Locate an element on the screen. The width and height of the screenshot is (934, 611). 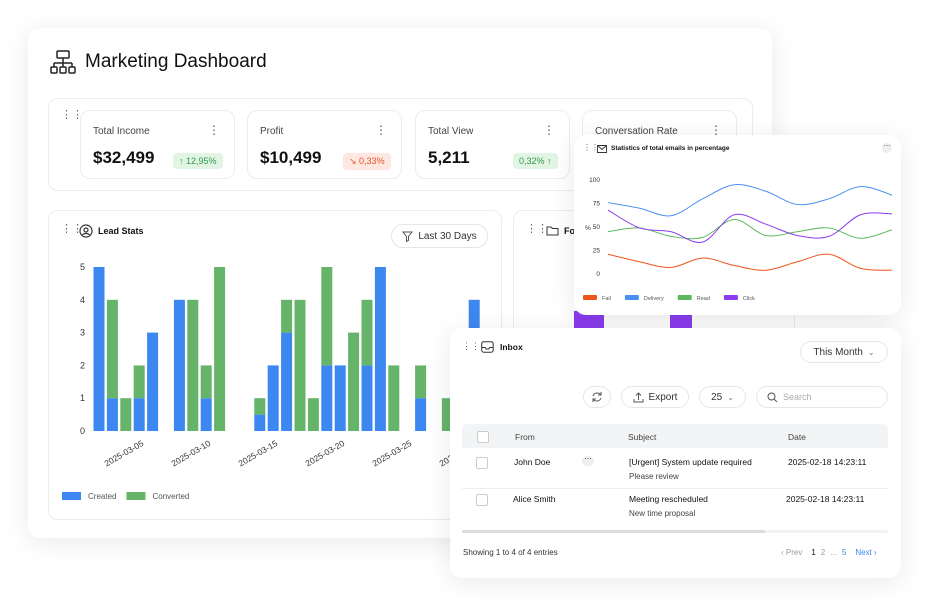
change-text: 0,32% is located at coordinates (532, 161).